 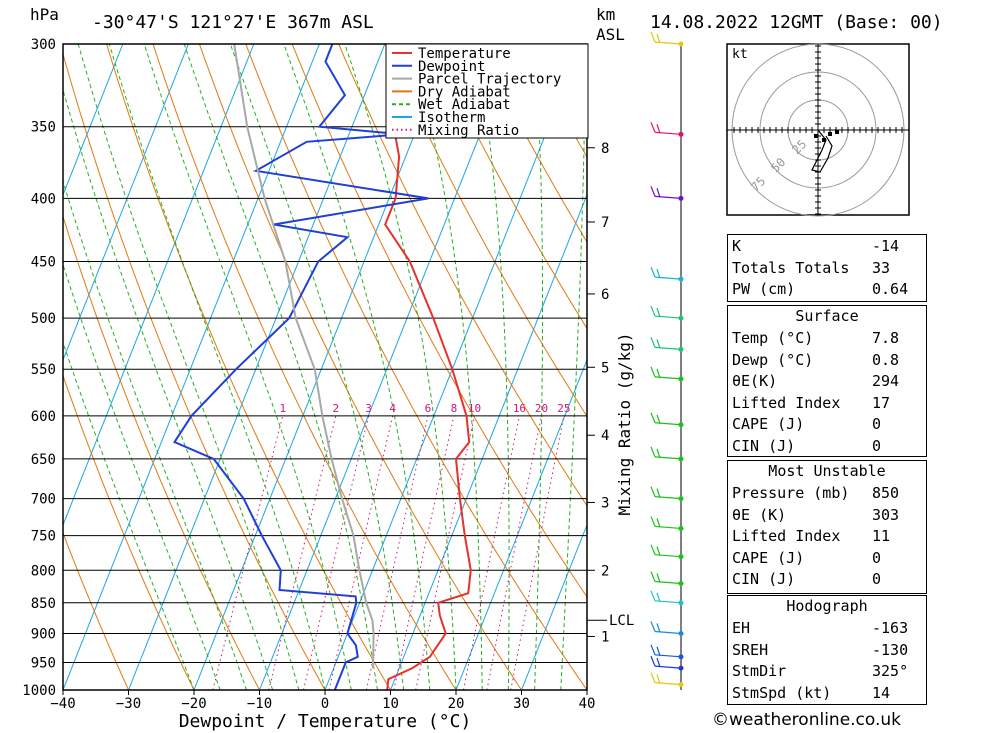 I want to click on most-unstable-row: CAPE (J) 0, so click(x=827, y=558).